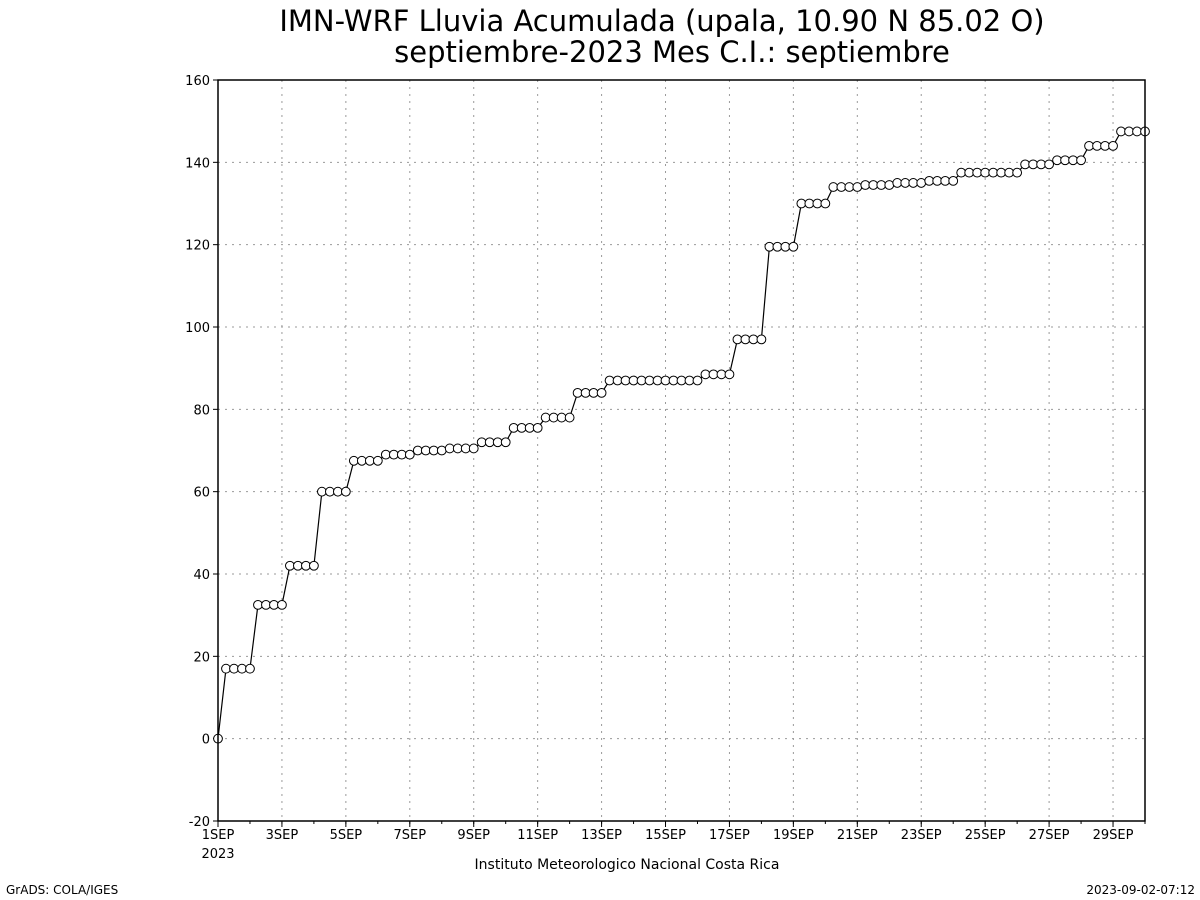 The height and width of the screenshot is (900, 1200). What do you see at coordinates (729, 835) in the screenshot?
I see `x-tick-label: 17SEP` at bounding box center [729, 835].